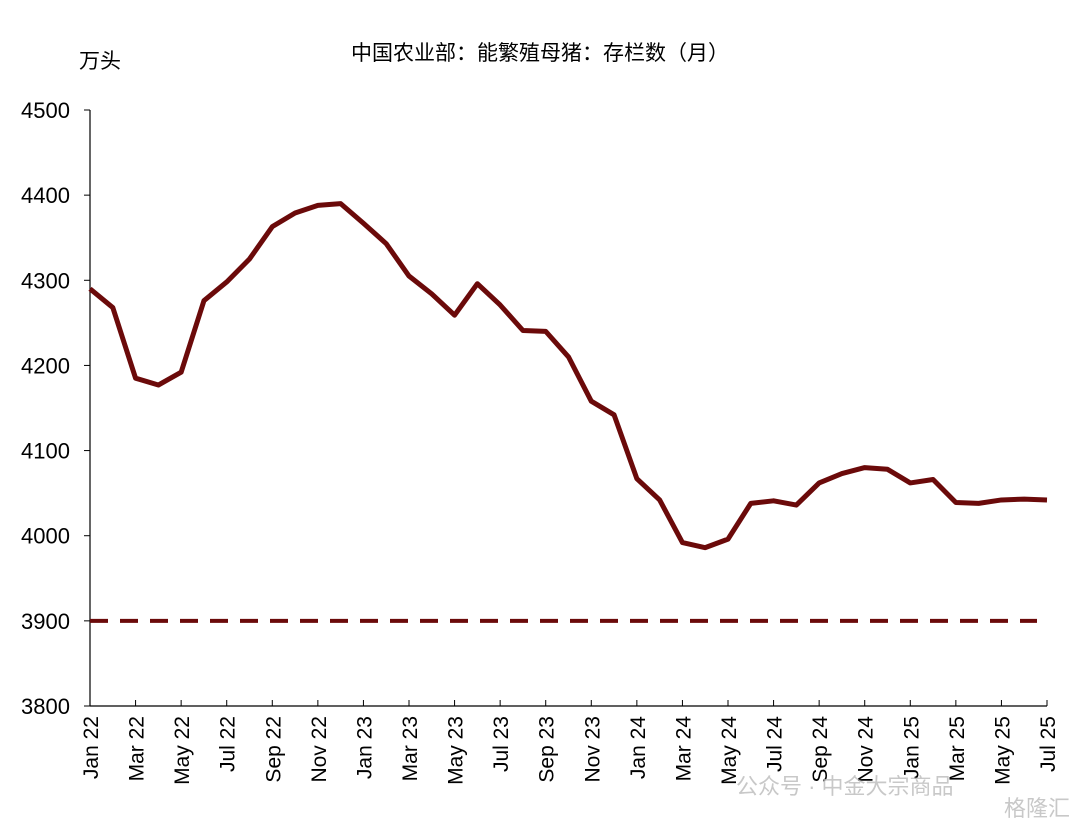  Describe the element at coordinates (45, 706) in the screenshot. I see `y-tick-label: 3800` at that location.